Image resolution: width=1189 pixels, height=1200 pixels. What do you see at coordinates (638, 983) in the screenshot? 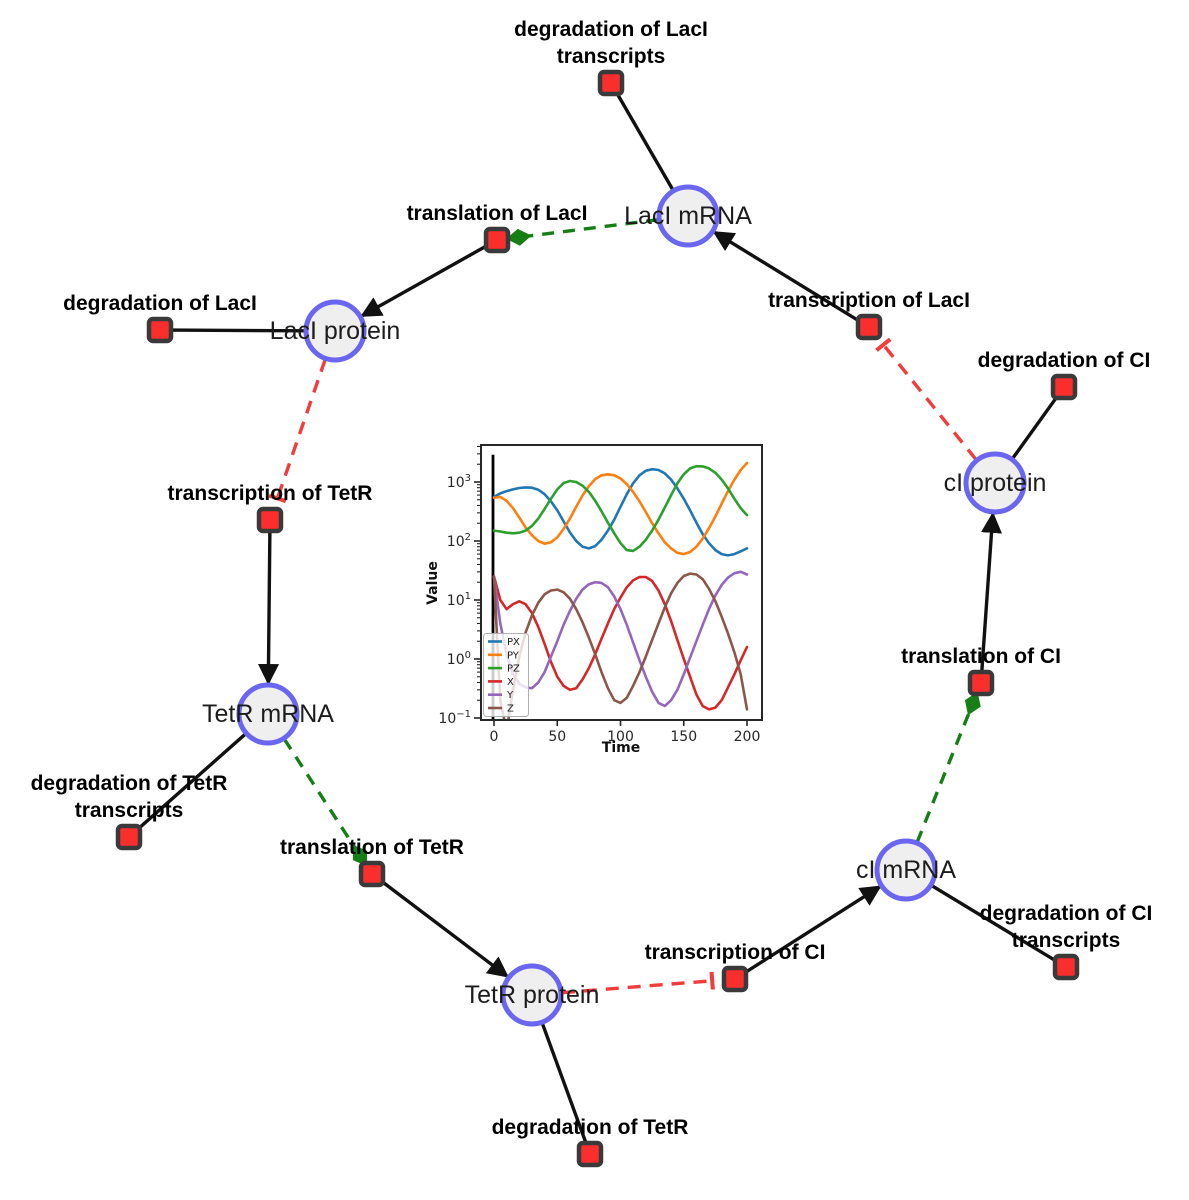
I see `edge-inhibition-tetr-protein-to-transcription-ci` at bounding box center [638, 983].